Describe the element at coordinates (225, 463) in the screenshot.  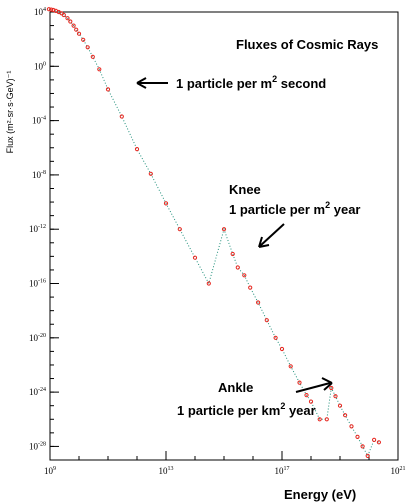
I see `x-axis-ticks: 109 1013 1017 1021` at that location.